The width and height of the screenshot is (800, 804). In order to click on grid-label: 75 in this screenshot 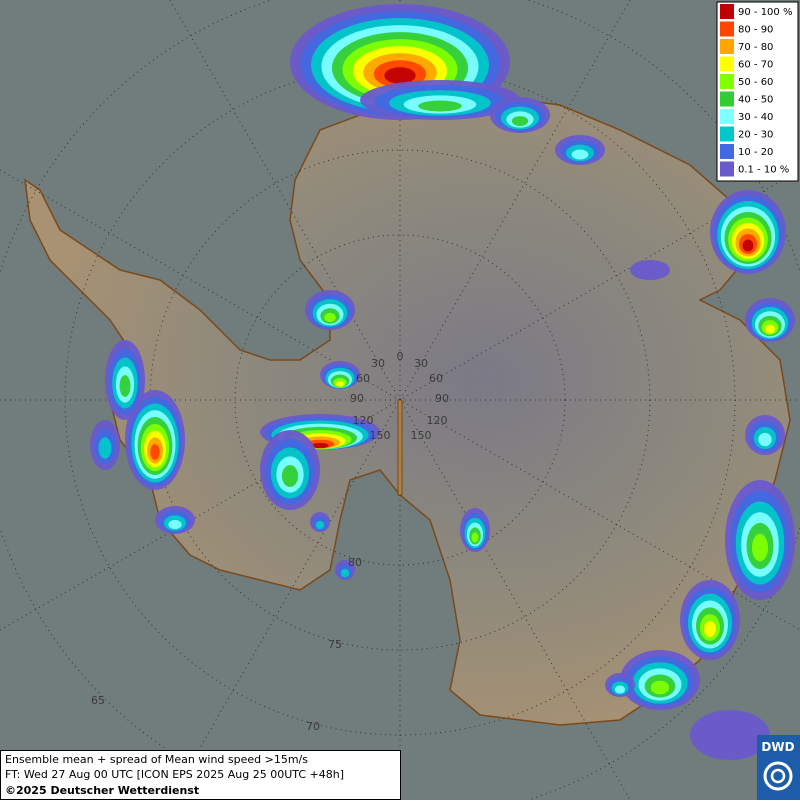, I will do `click(335, 644)`.